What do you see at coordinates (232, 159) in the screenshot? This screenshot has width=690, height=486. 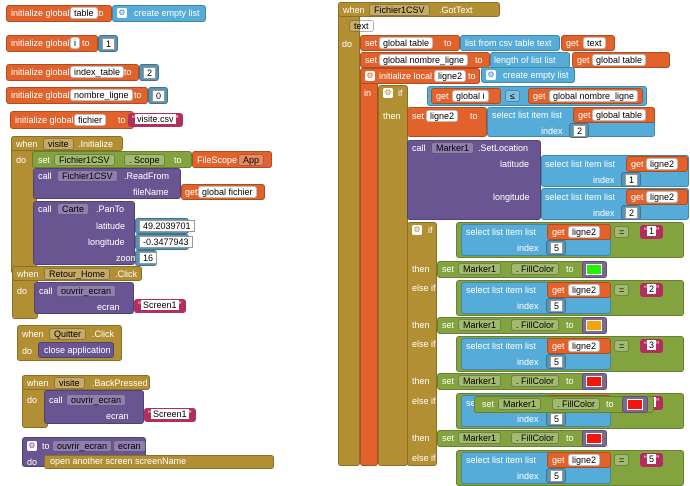 I see `filescope-block` at bounding box center [232, 159].